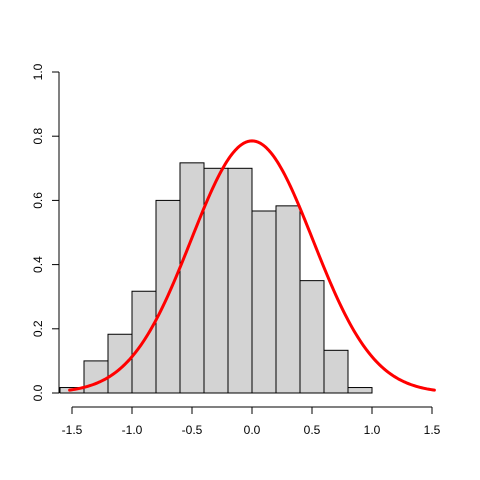  What do you see at coordinates (312, 430) in the screenshot?
I see `x-tick-label: 0.5` at bounding box center [312, 430].